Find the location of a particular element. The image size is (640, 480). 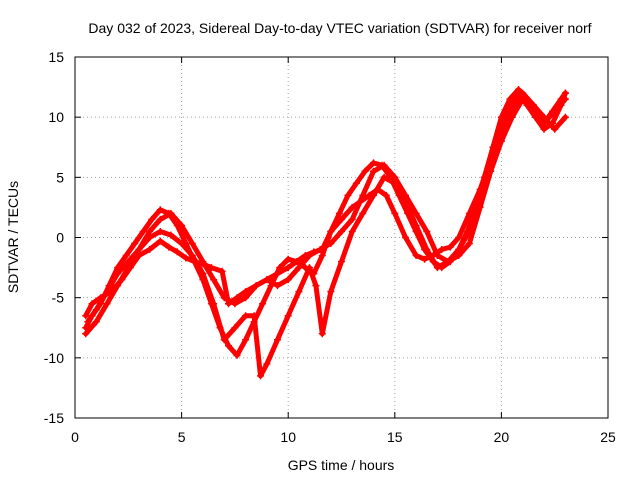

y-tick-label: 5 is located at coordinates (60, 177).